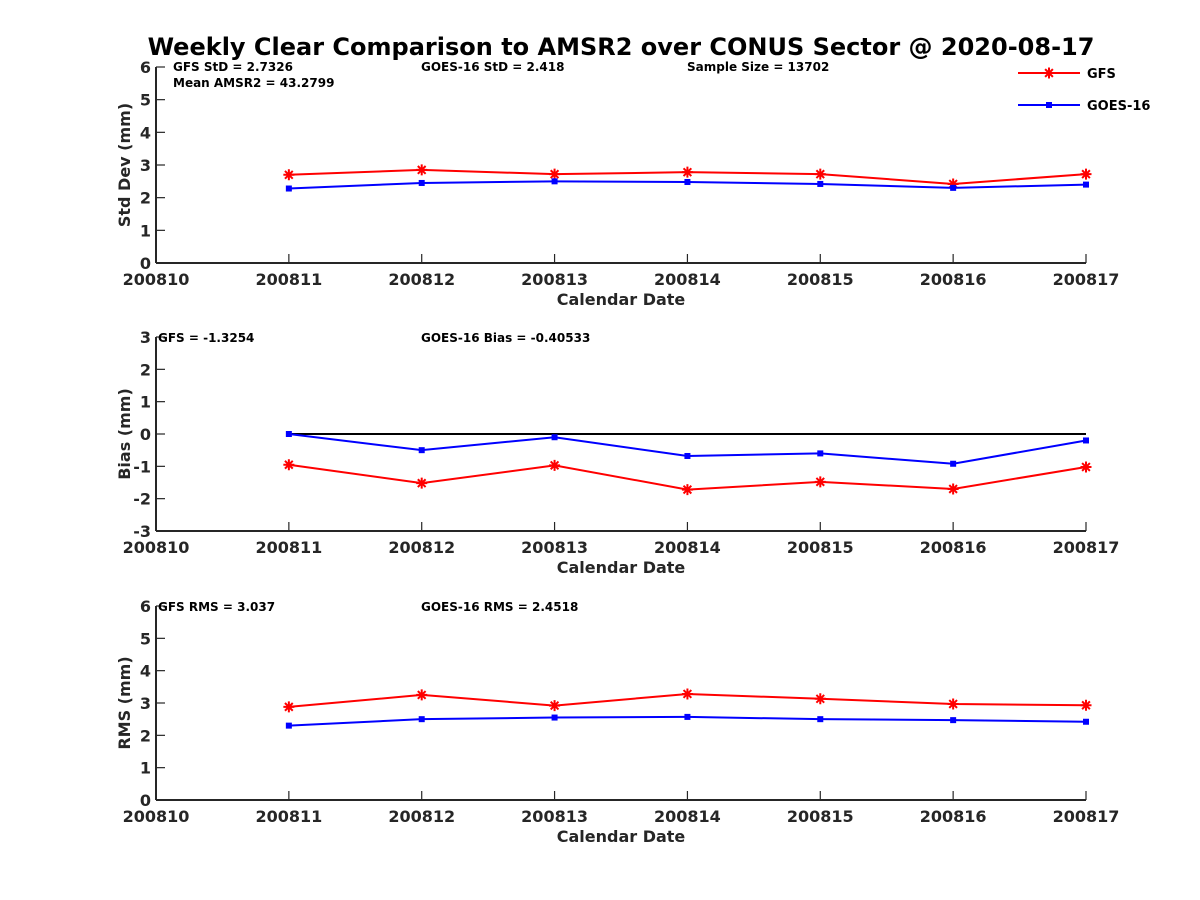 This screenshot has height=900, width=1200. Describe the element at coordinates (253, 83) in the screenshot. I see `stat-annotation: Mean AMSR2 = 43.2799` at that location.